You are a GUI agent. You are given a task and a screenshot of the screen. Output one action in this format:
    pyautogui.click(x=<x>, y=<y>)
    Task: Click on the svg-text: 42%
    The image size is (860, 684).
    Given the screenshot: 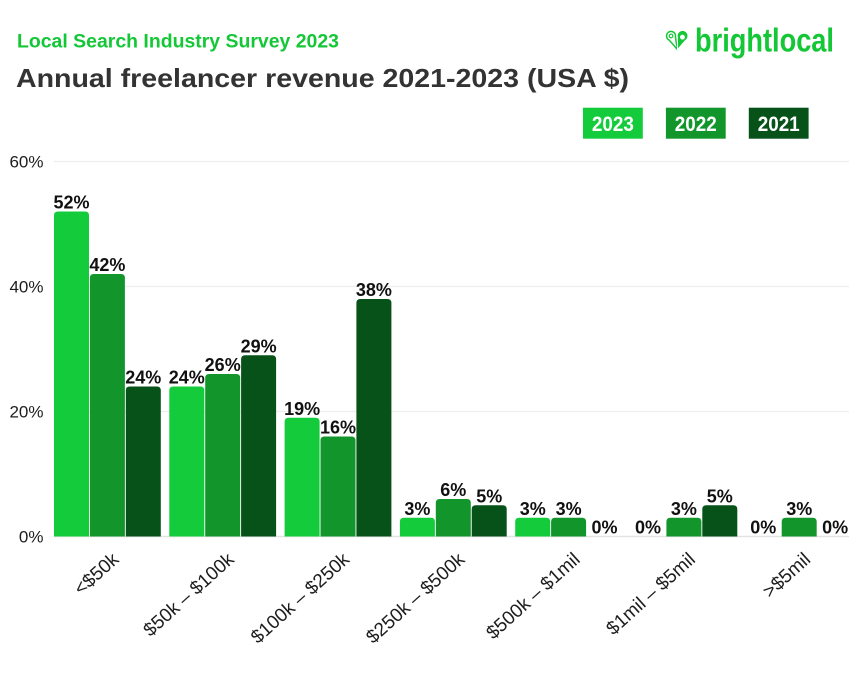 What is the action you would take?
    pyautogui.click(x=107, y=265)
    